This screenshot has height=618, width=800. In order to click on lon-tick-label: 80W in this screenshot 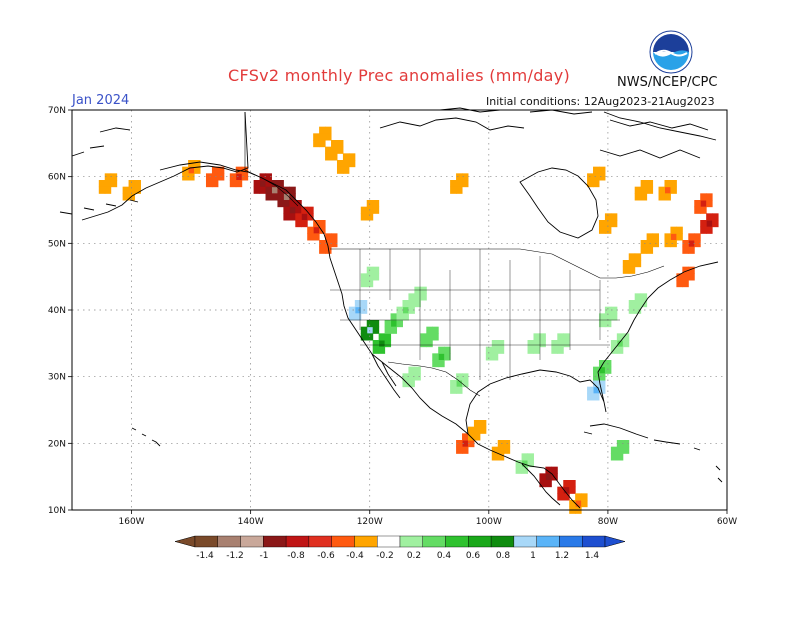, I will do `click(608, 522)`.